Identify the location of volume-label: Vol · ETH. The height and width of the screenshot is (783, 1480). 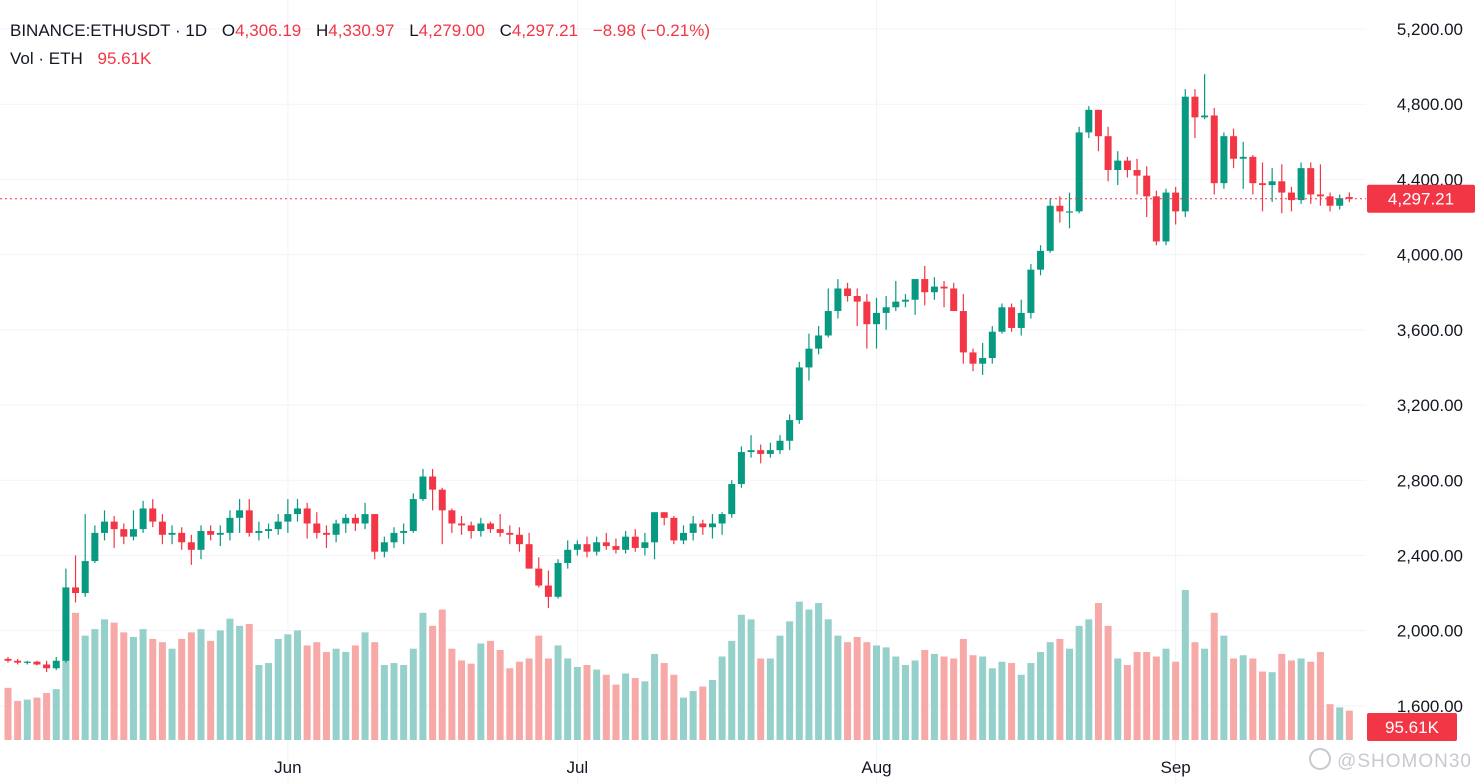
(46, 58).